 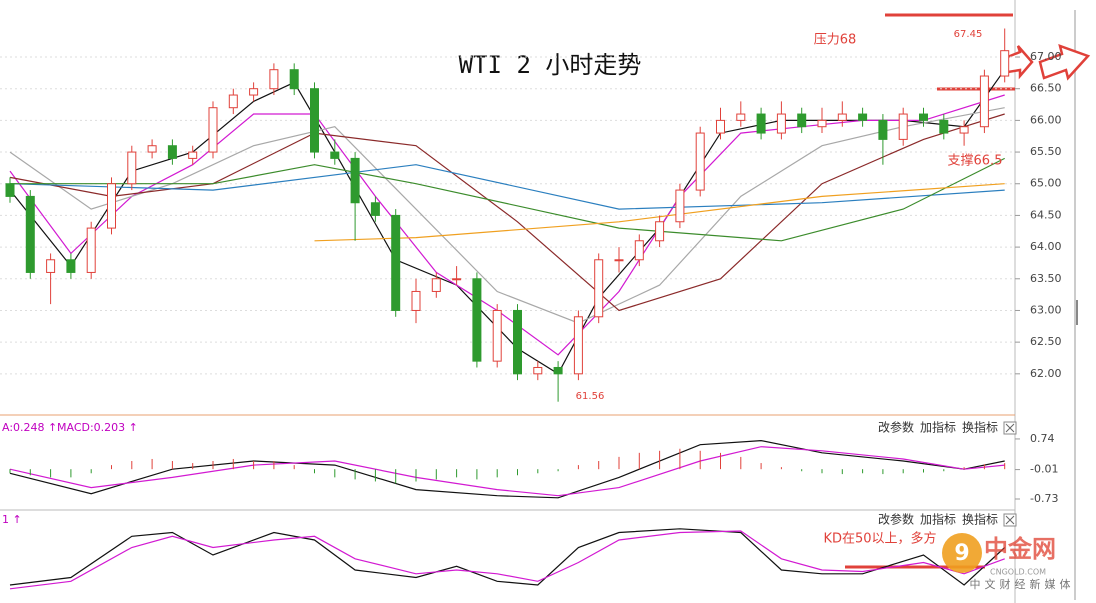 I want to click on watermark-slogan: 中文财经新媒体, so click(x=1022, y=584).